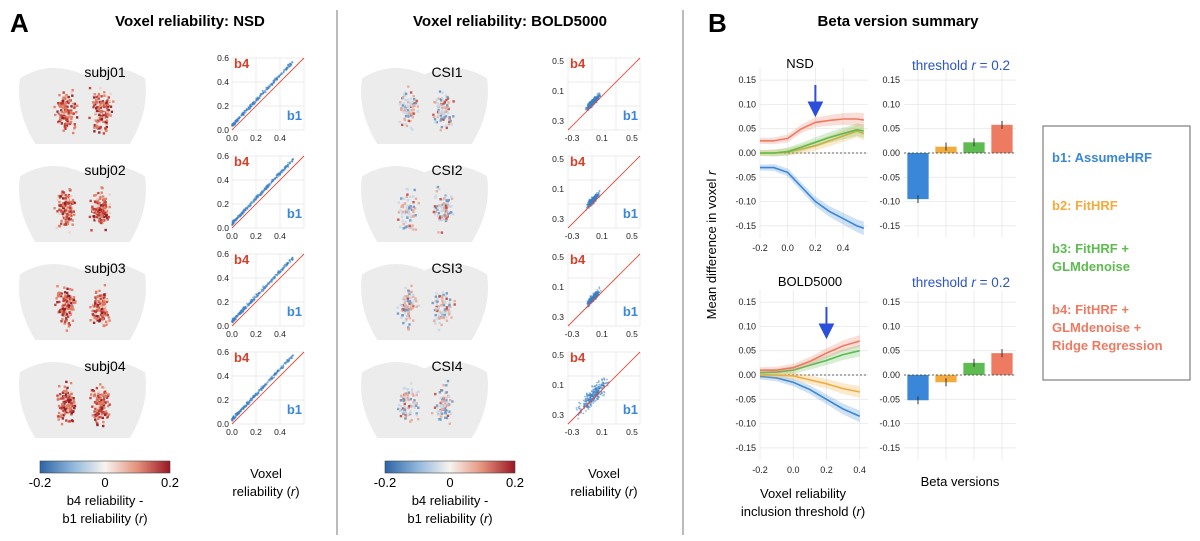 Image resolution: width=1200 pixels, height=541 pixels. What do you see at coordinates (961, 65) in the screenshot?
I see `threshold-label-nsd: threshold r = 0.2` at bounding box center [961, 65].